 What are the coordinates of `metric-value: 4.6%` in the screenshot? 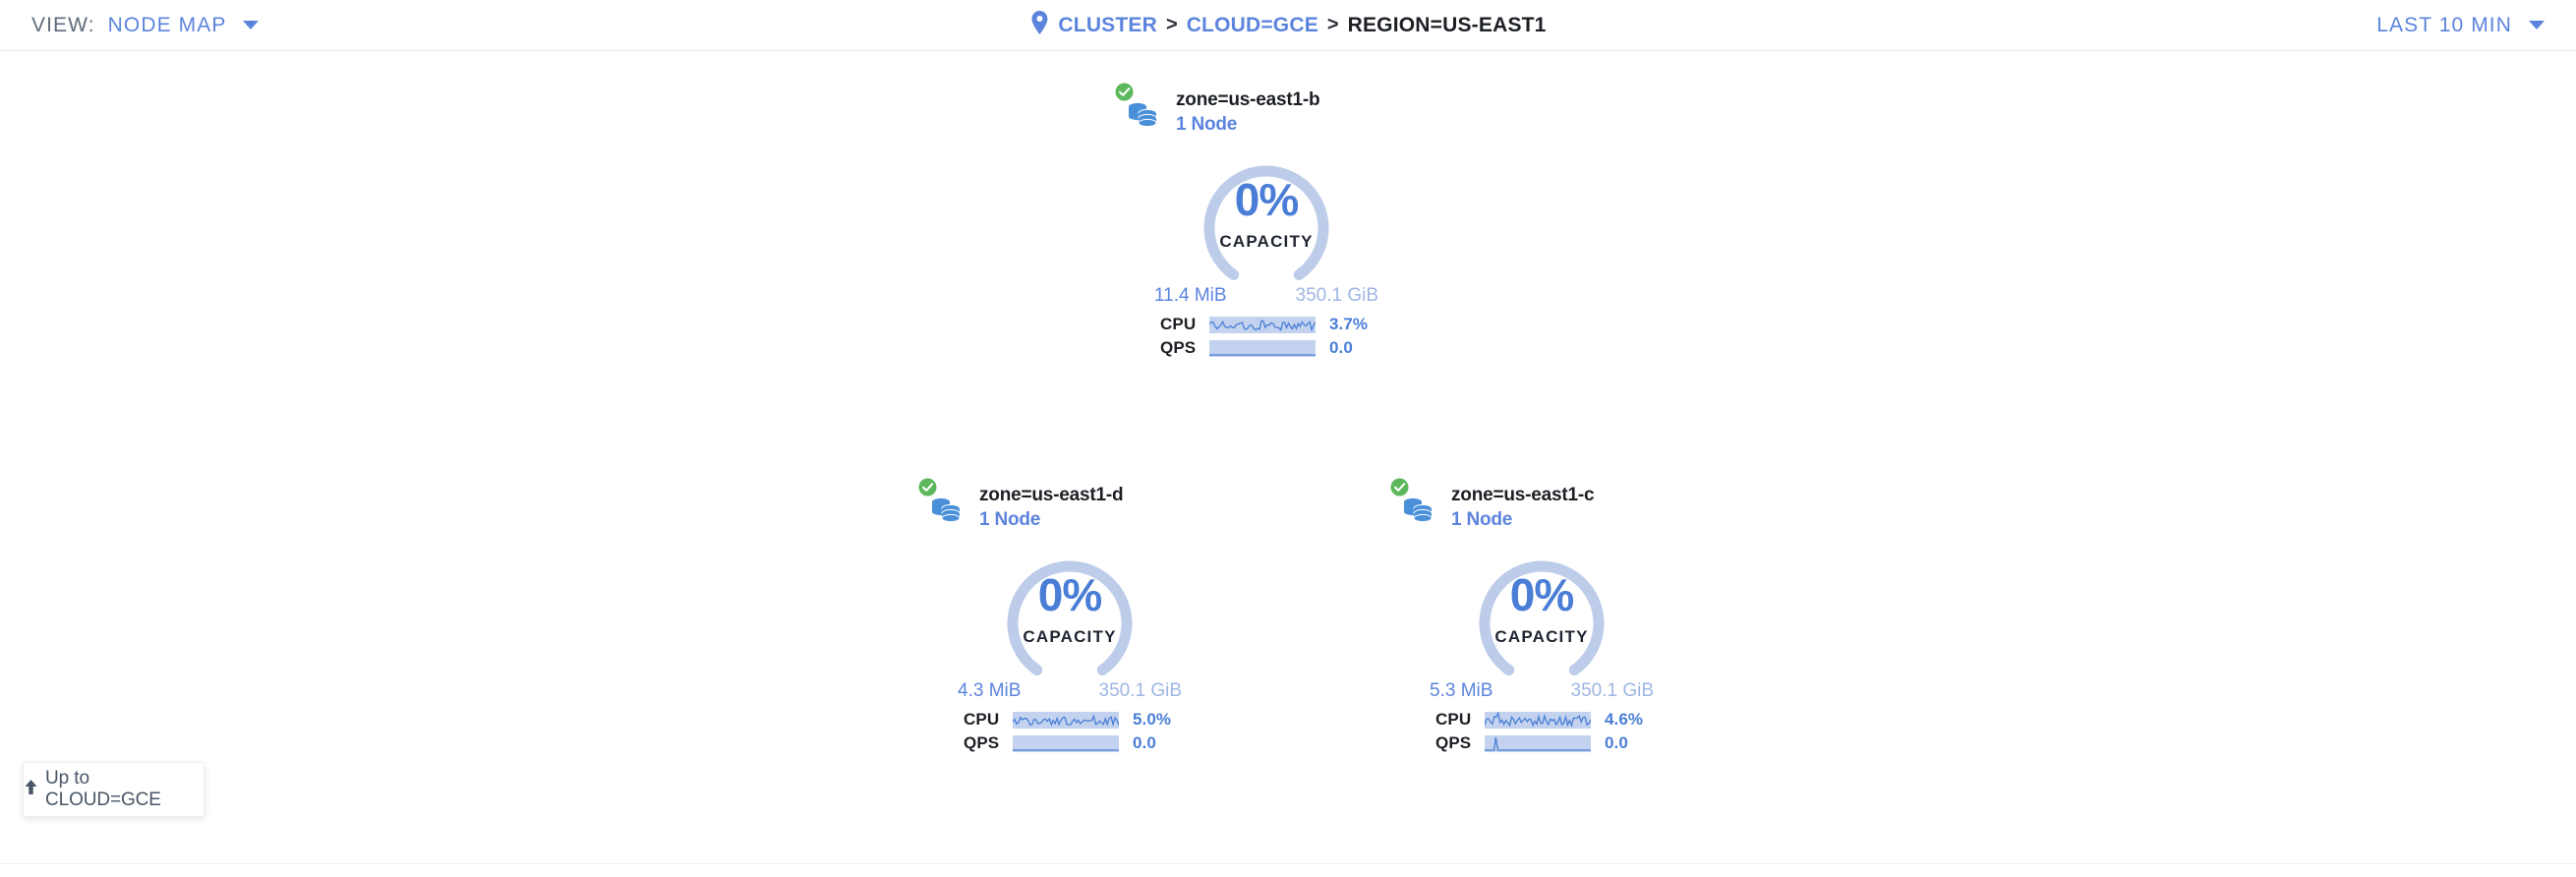 It's located at (1624, 719).